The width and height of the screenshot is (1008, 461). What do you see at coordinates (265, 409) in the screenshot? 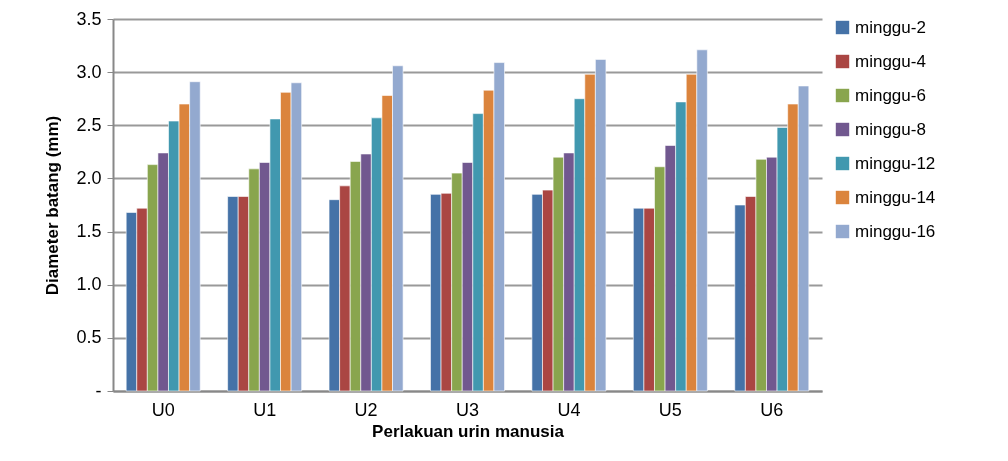
I see `x-tick-label: U1` at bounding box center [265, 409].